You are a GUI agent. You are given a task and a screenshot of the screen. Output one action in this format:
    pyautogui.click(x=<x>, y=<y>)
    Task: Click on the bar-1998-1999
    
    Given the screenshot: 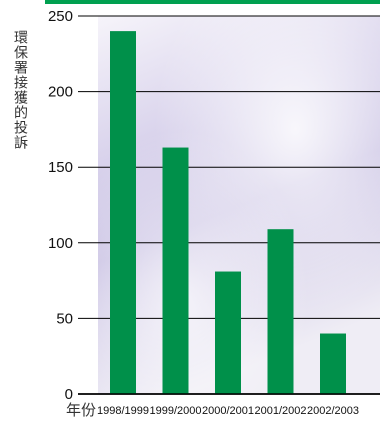 What is the action you would take?
    pyautogui.click(x=123, y=213)
    